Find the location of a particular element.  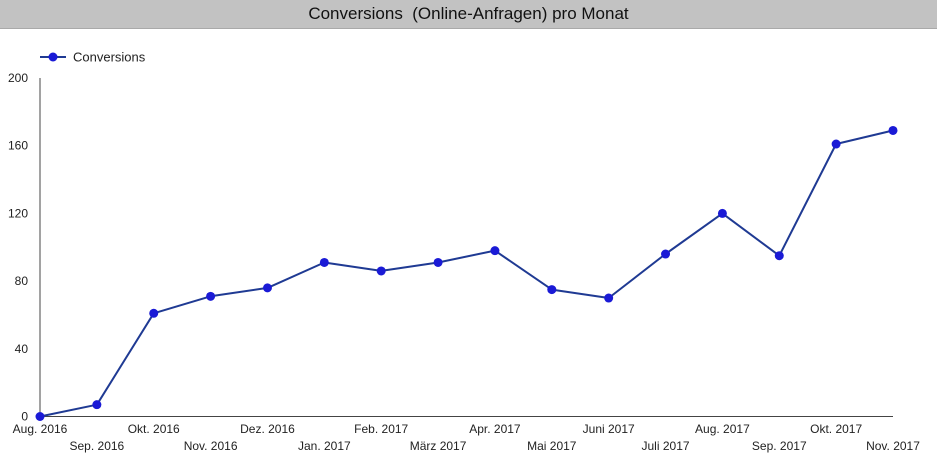

y-tick-label: 80 is located at coordinates (22, 281).